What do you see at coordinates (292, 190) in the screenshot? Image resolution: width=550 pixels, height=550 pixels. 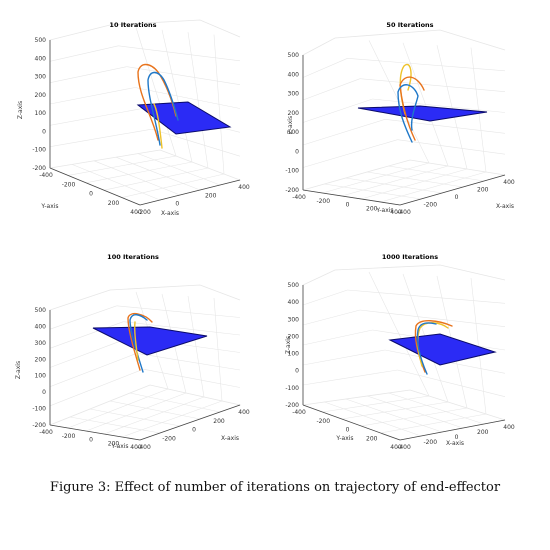 I see `z-tick-label: -200` at bounding box center [292, 190].